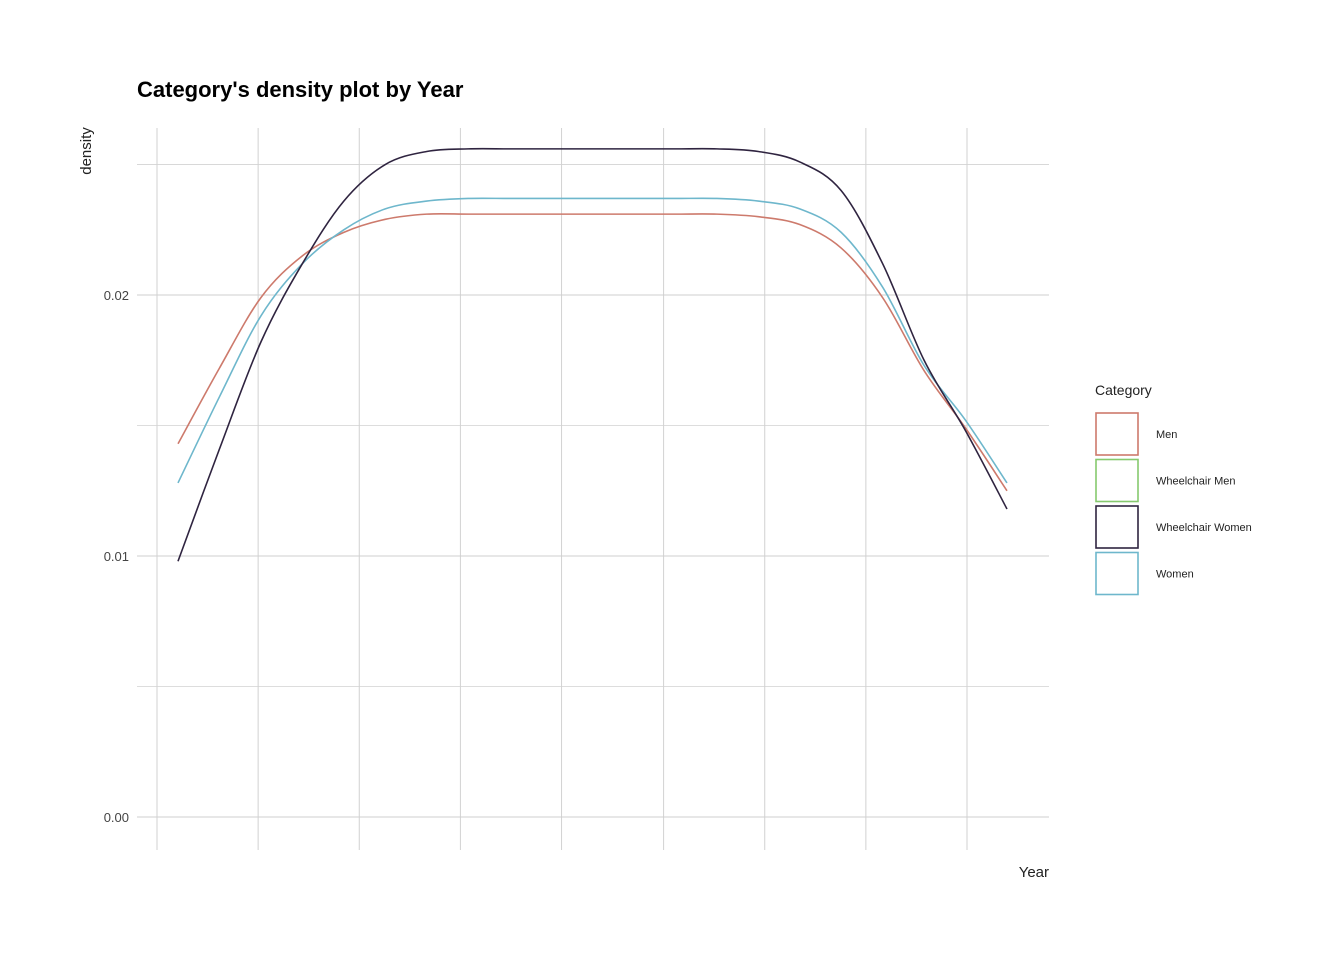  Describe the element at coordinates (1117, 480) in the screenshot. I see `legend-key-wheelchair-men` at that location.